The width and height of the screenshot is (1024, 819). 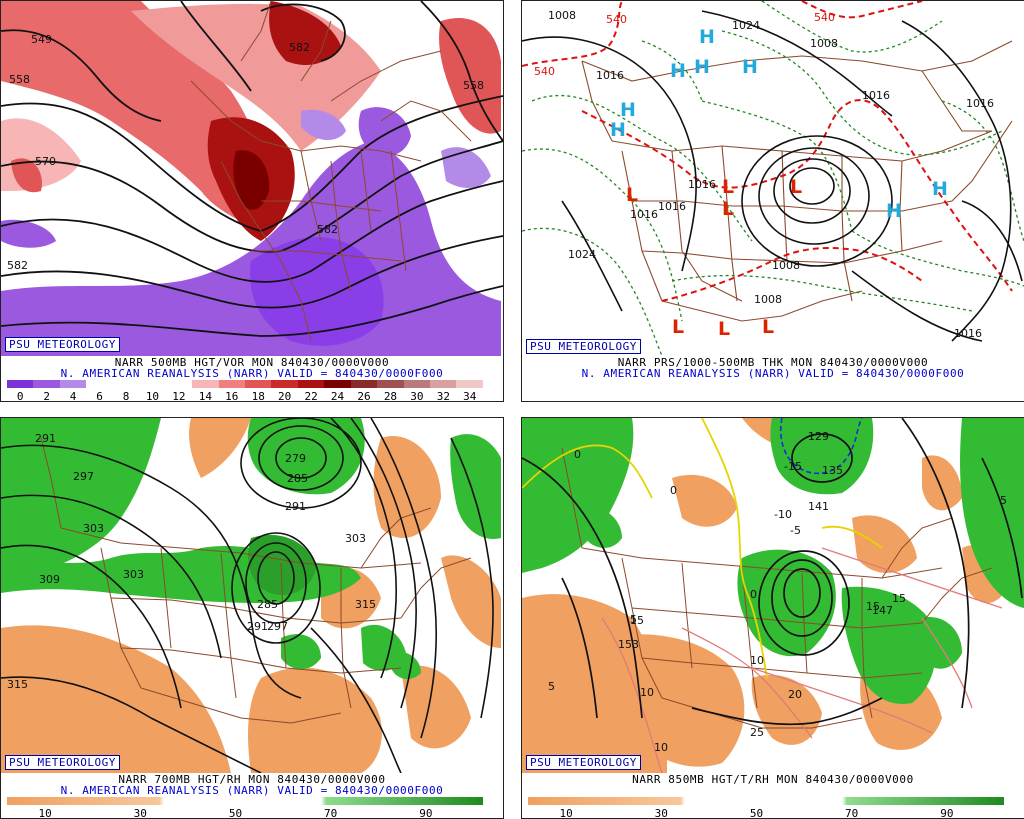 What do you see at coordinates (795, 694) in the screenshot?
I see `temperature-label: 20` at bounding box center [795, 694].